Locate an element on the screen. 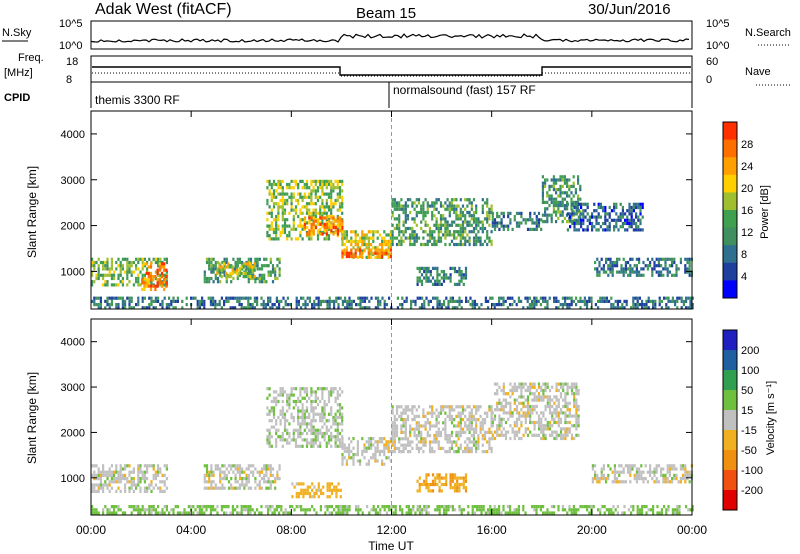 Image resolution: width=800 pixels, height=554 pixels. freq-strip: Freq. [MHz] 18 8 60 0 Nave is located at coordinates (397, 69).